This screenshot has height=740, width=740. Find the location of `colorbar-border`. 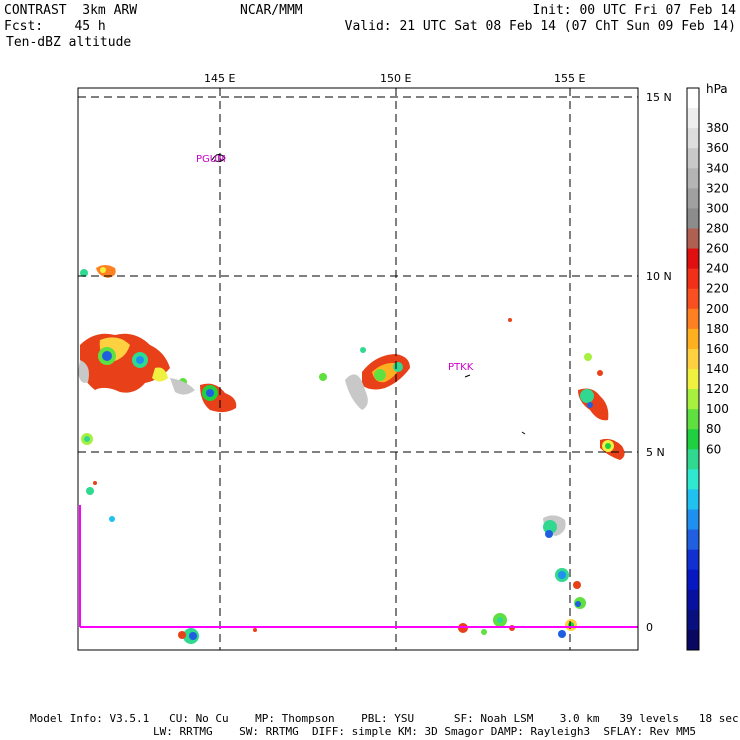

colorbar-border is located at coordinates (693, 369).